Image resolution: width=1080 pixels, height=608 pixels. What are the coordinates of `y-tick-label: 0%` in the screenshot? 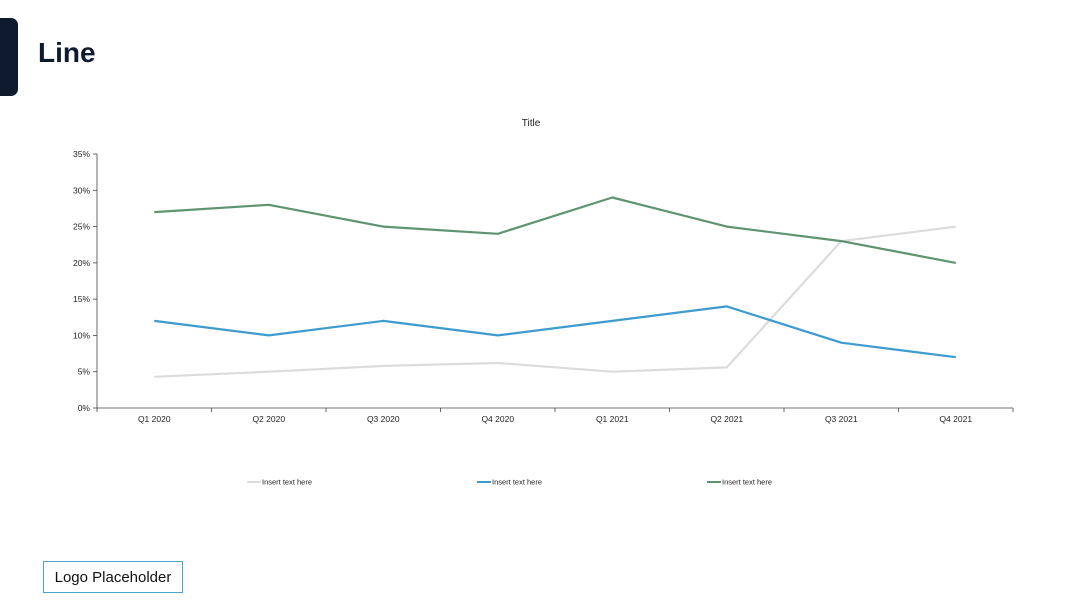 It's located at (84, 408).